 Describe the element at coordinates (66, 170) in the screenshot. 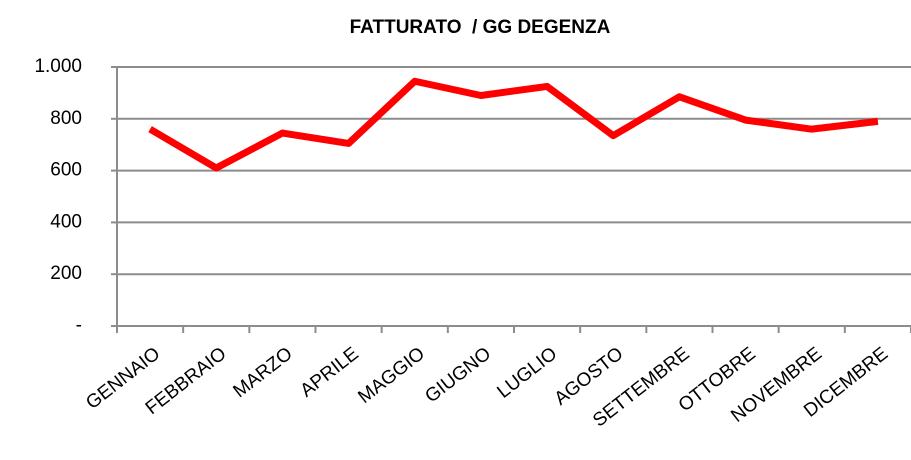

I see `y-tick-label: 600` at that location.